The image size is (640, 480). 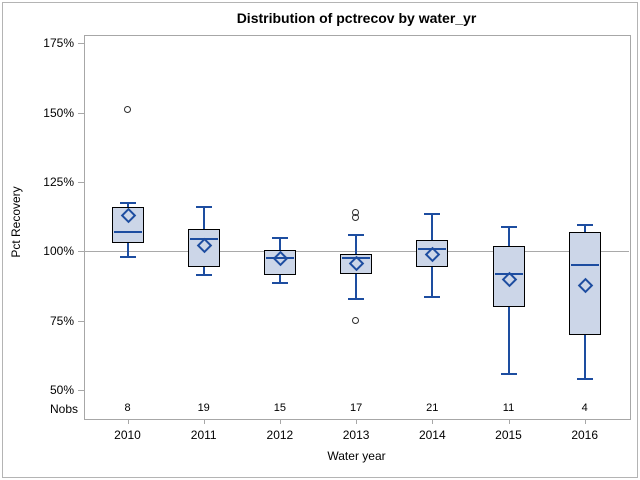 I want to click on lower-whisker-cap-2014, so click(x=432, y=297).